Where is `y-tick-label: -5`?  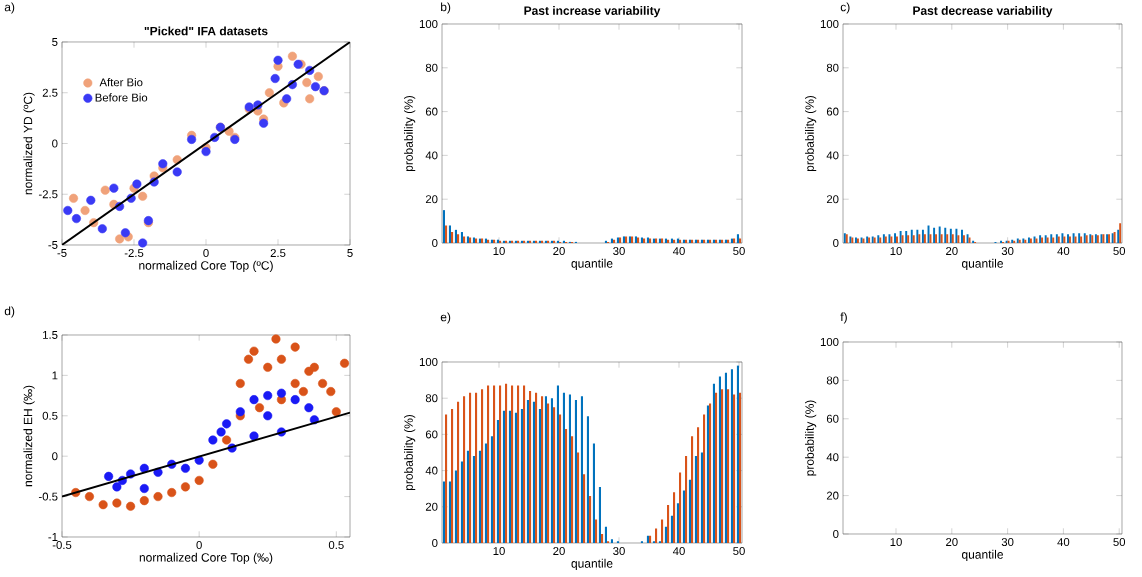 y-tick-label: -5 is located at coordinates (53, 245).